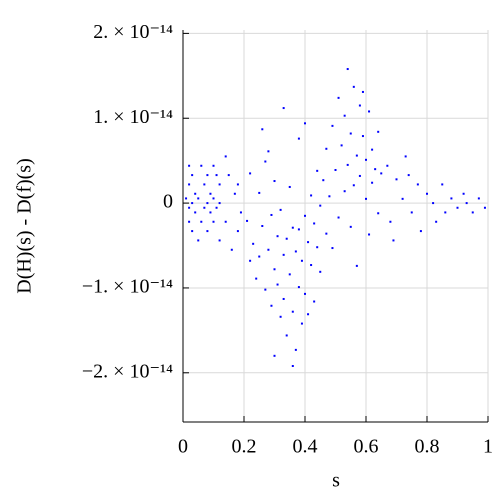 The width and height of the screenshot is (500, 500). Describe the element at coordinates (133, 117) in the screenshot. I see `y-tick-label: 1. × 10⁻¹⁴` at that location.